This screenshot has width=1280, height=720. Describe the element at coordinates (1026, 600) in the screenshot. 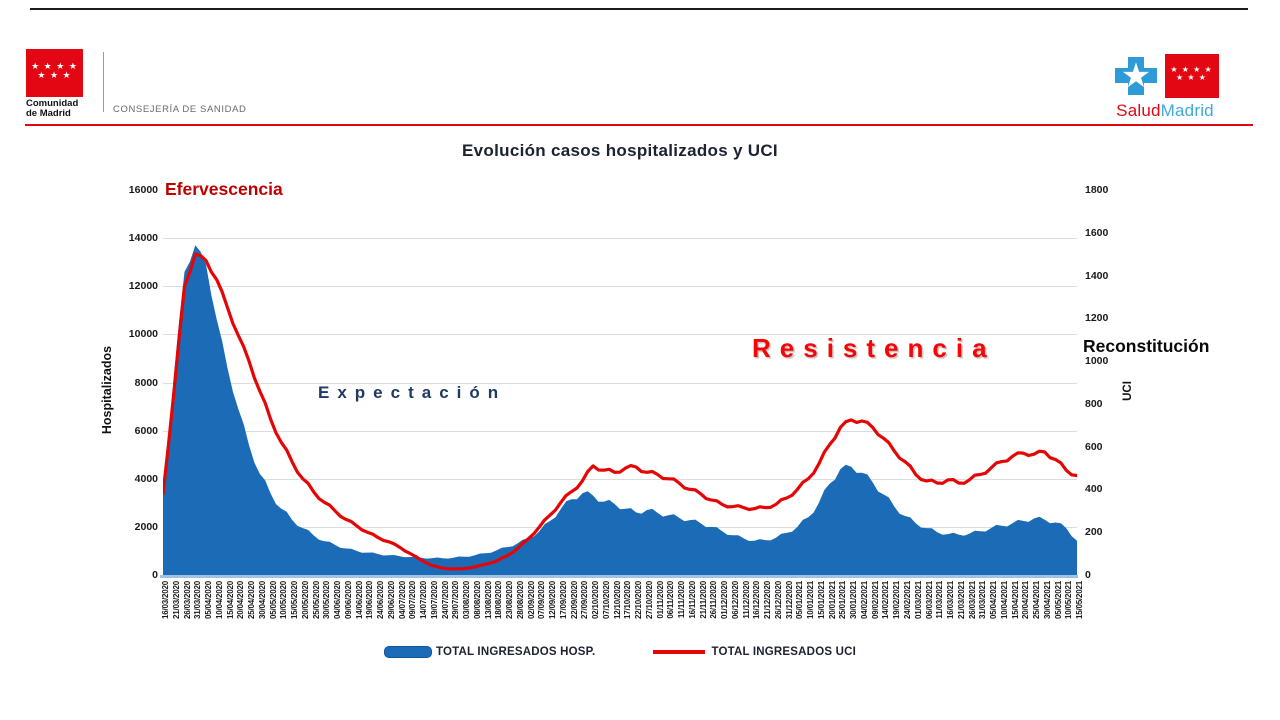

I see `x-axis-label: 20/04/2021` at that location.